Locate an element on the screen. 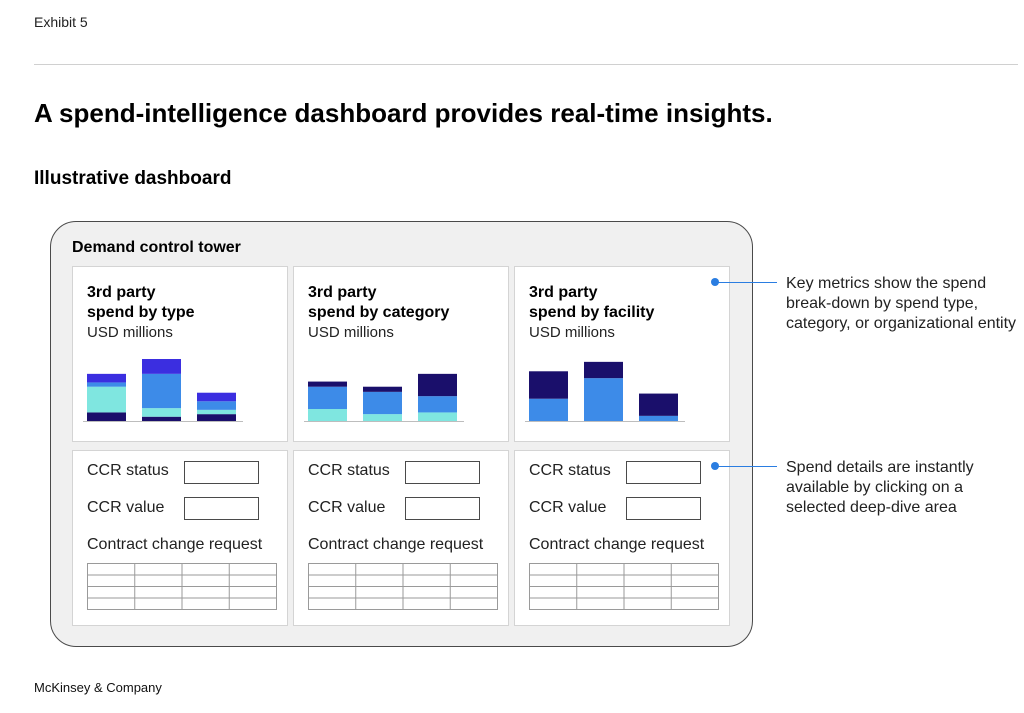 This screenshot has width=1024, height=713. spend-by-type-panel: 3rd party spend by type USD millions is located at coordinates (180, 354).